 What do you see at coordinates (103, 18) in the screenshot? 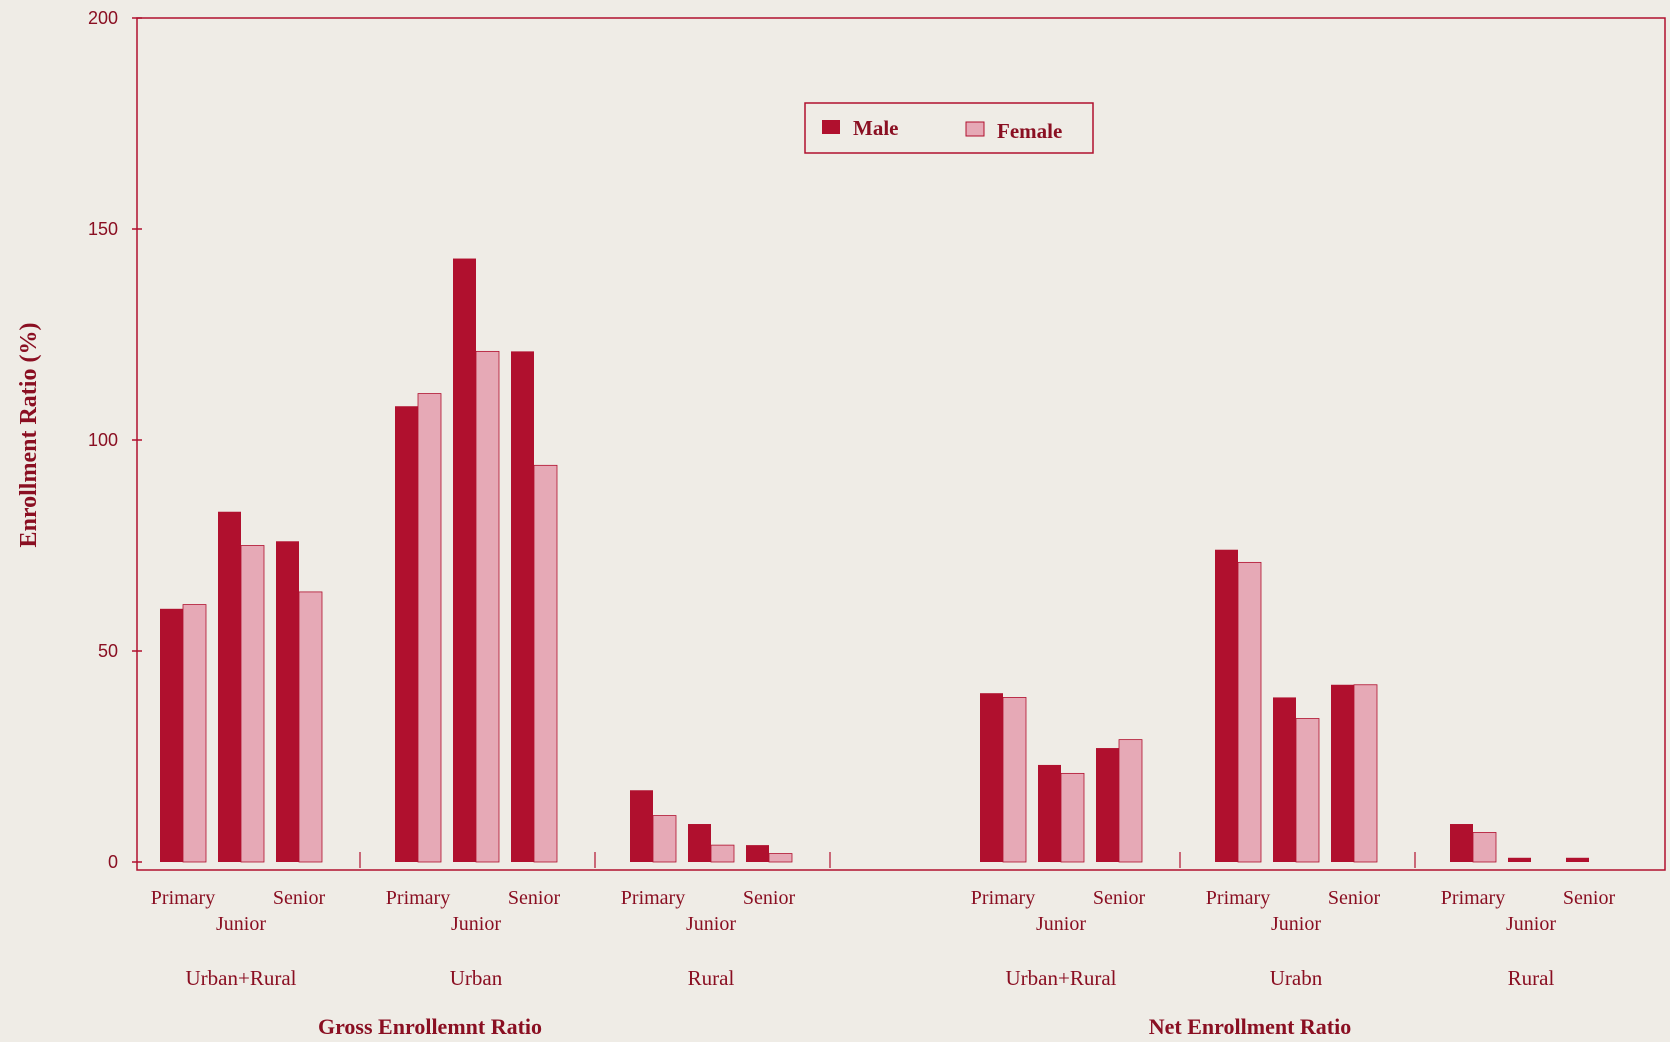
I see `y-tick-label: 200` at bounding box center [103, 18].